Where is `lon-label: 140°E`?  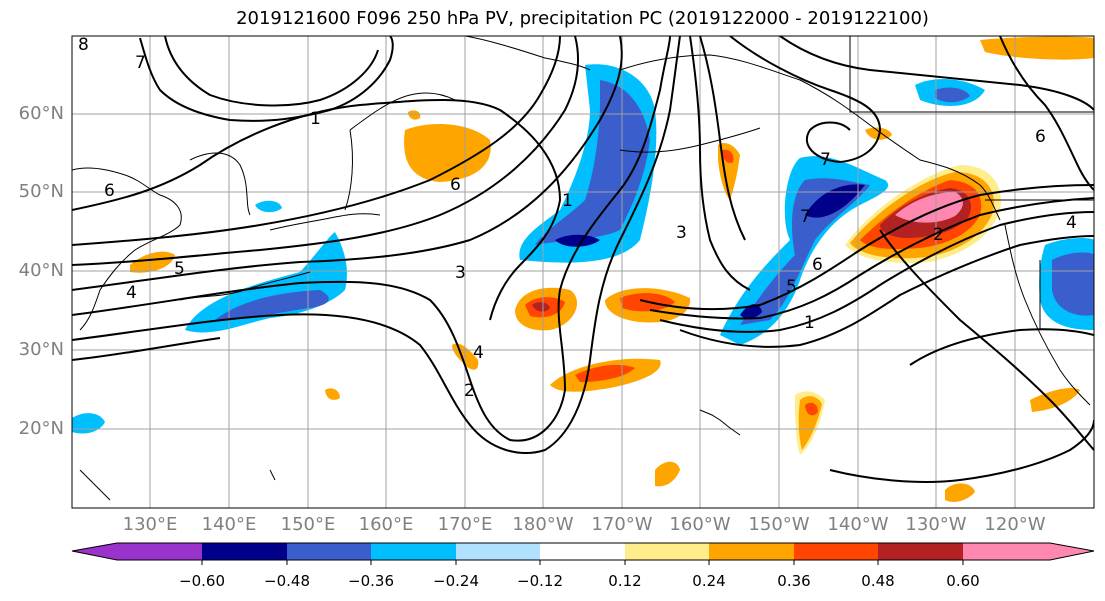
lon-label: 140°E is located at coordinates (229, 524).